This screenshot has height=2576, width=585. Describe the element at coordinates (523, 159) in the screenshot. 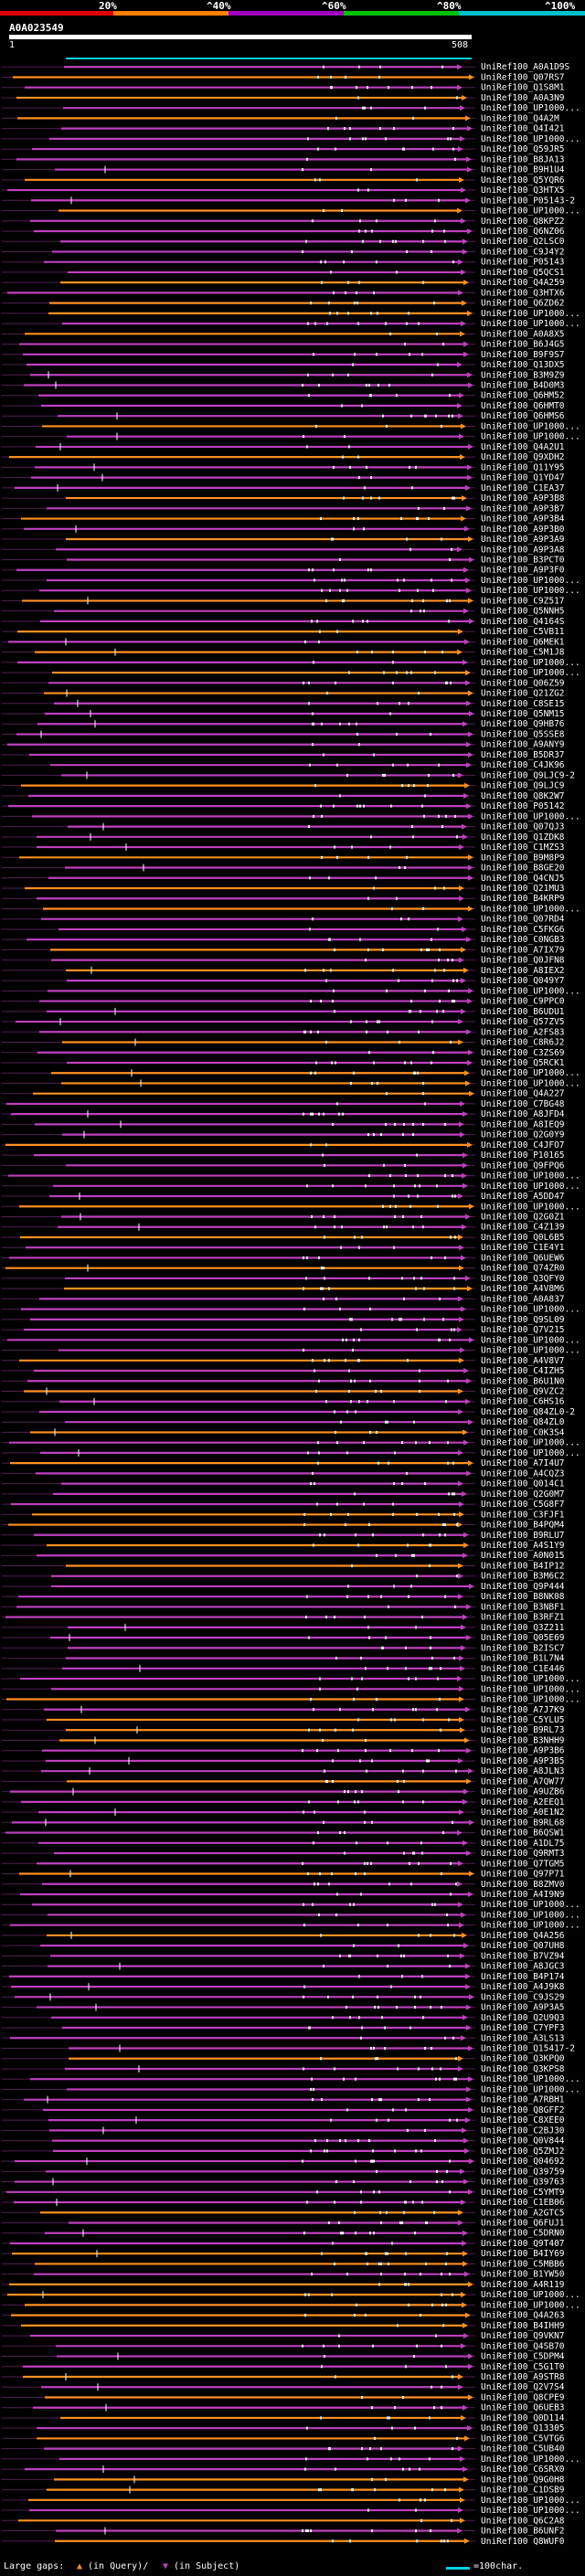

I see `hit-label: UniRef100_B8JA13` at that location.